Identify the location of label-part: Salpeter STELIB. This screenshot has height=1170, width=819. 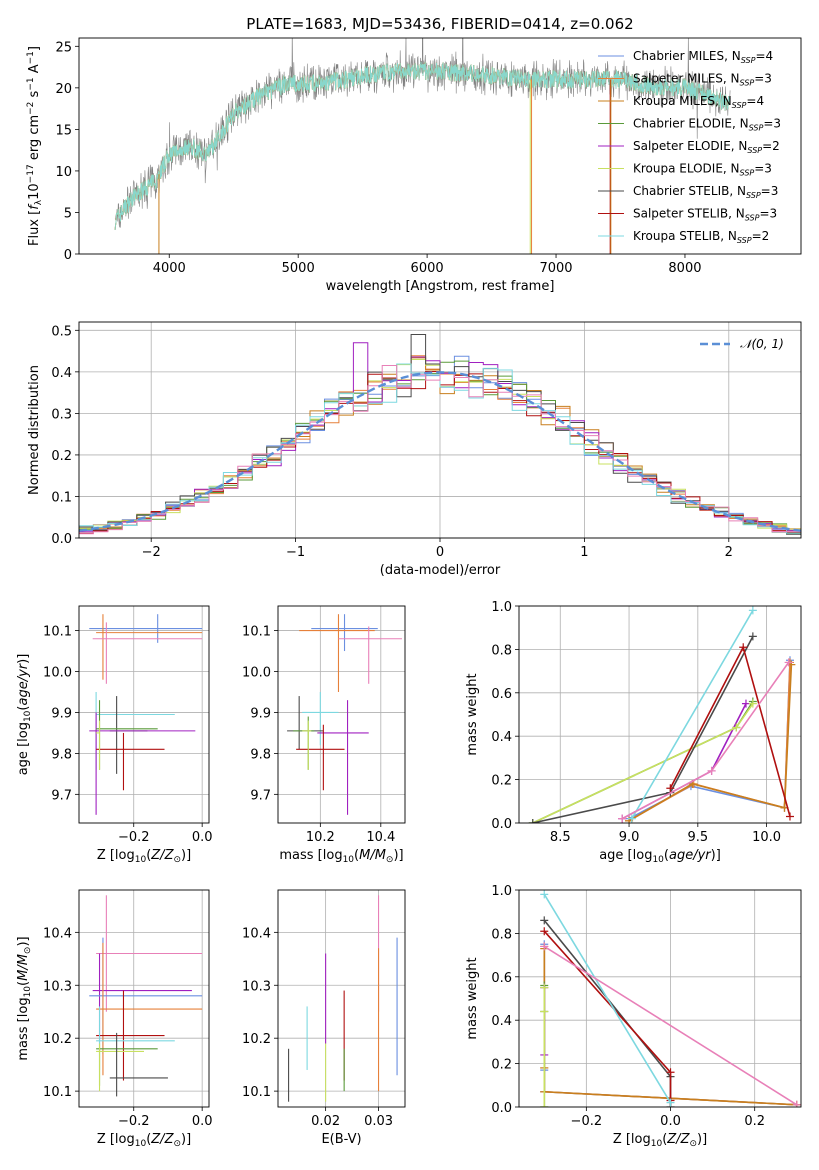
(680, 214).